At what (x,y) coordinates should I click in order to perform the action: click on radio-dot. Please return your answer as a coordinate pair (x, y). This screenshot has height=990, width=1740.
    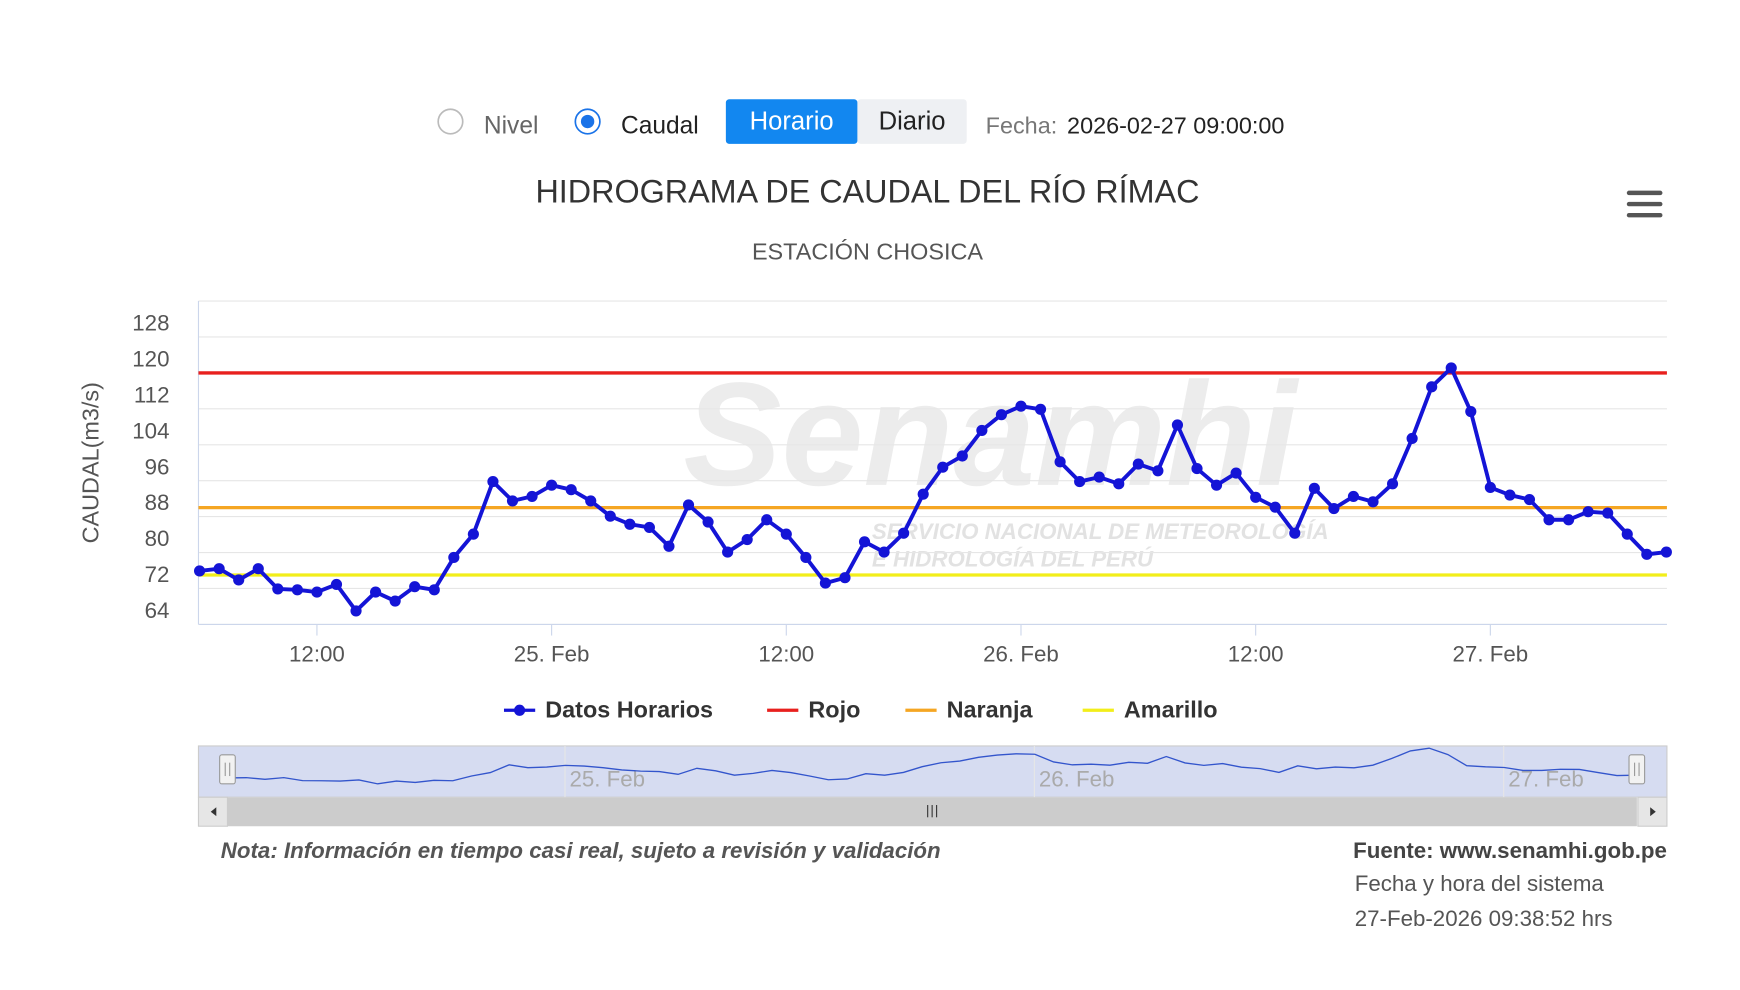
    Looking at the image, I should click on (587, 121).